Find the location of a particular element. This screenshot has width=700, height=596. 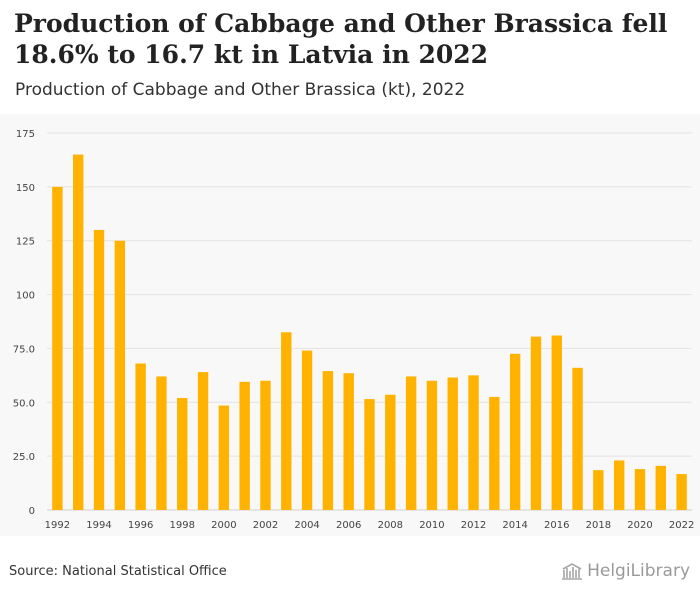

x-tick-label: 2012 is located at coordinates (473, 525).